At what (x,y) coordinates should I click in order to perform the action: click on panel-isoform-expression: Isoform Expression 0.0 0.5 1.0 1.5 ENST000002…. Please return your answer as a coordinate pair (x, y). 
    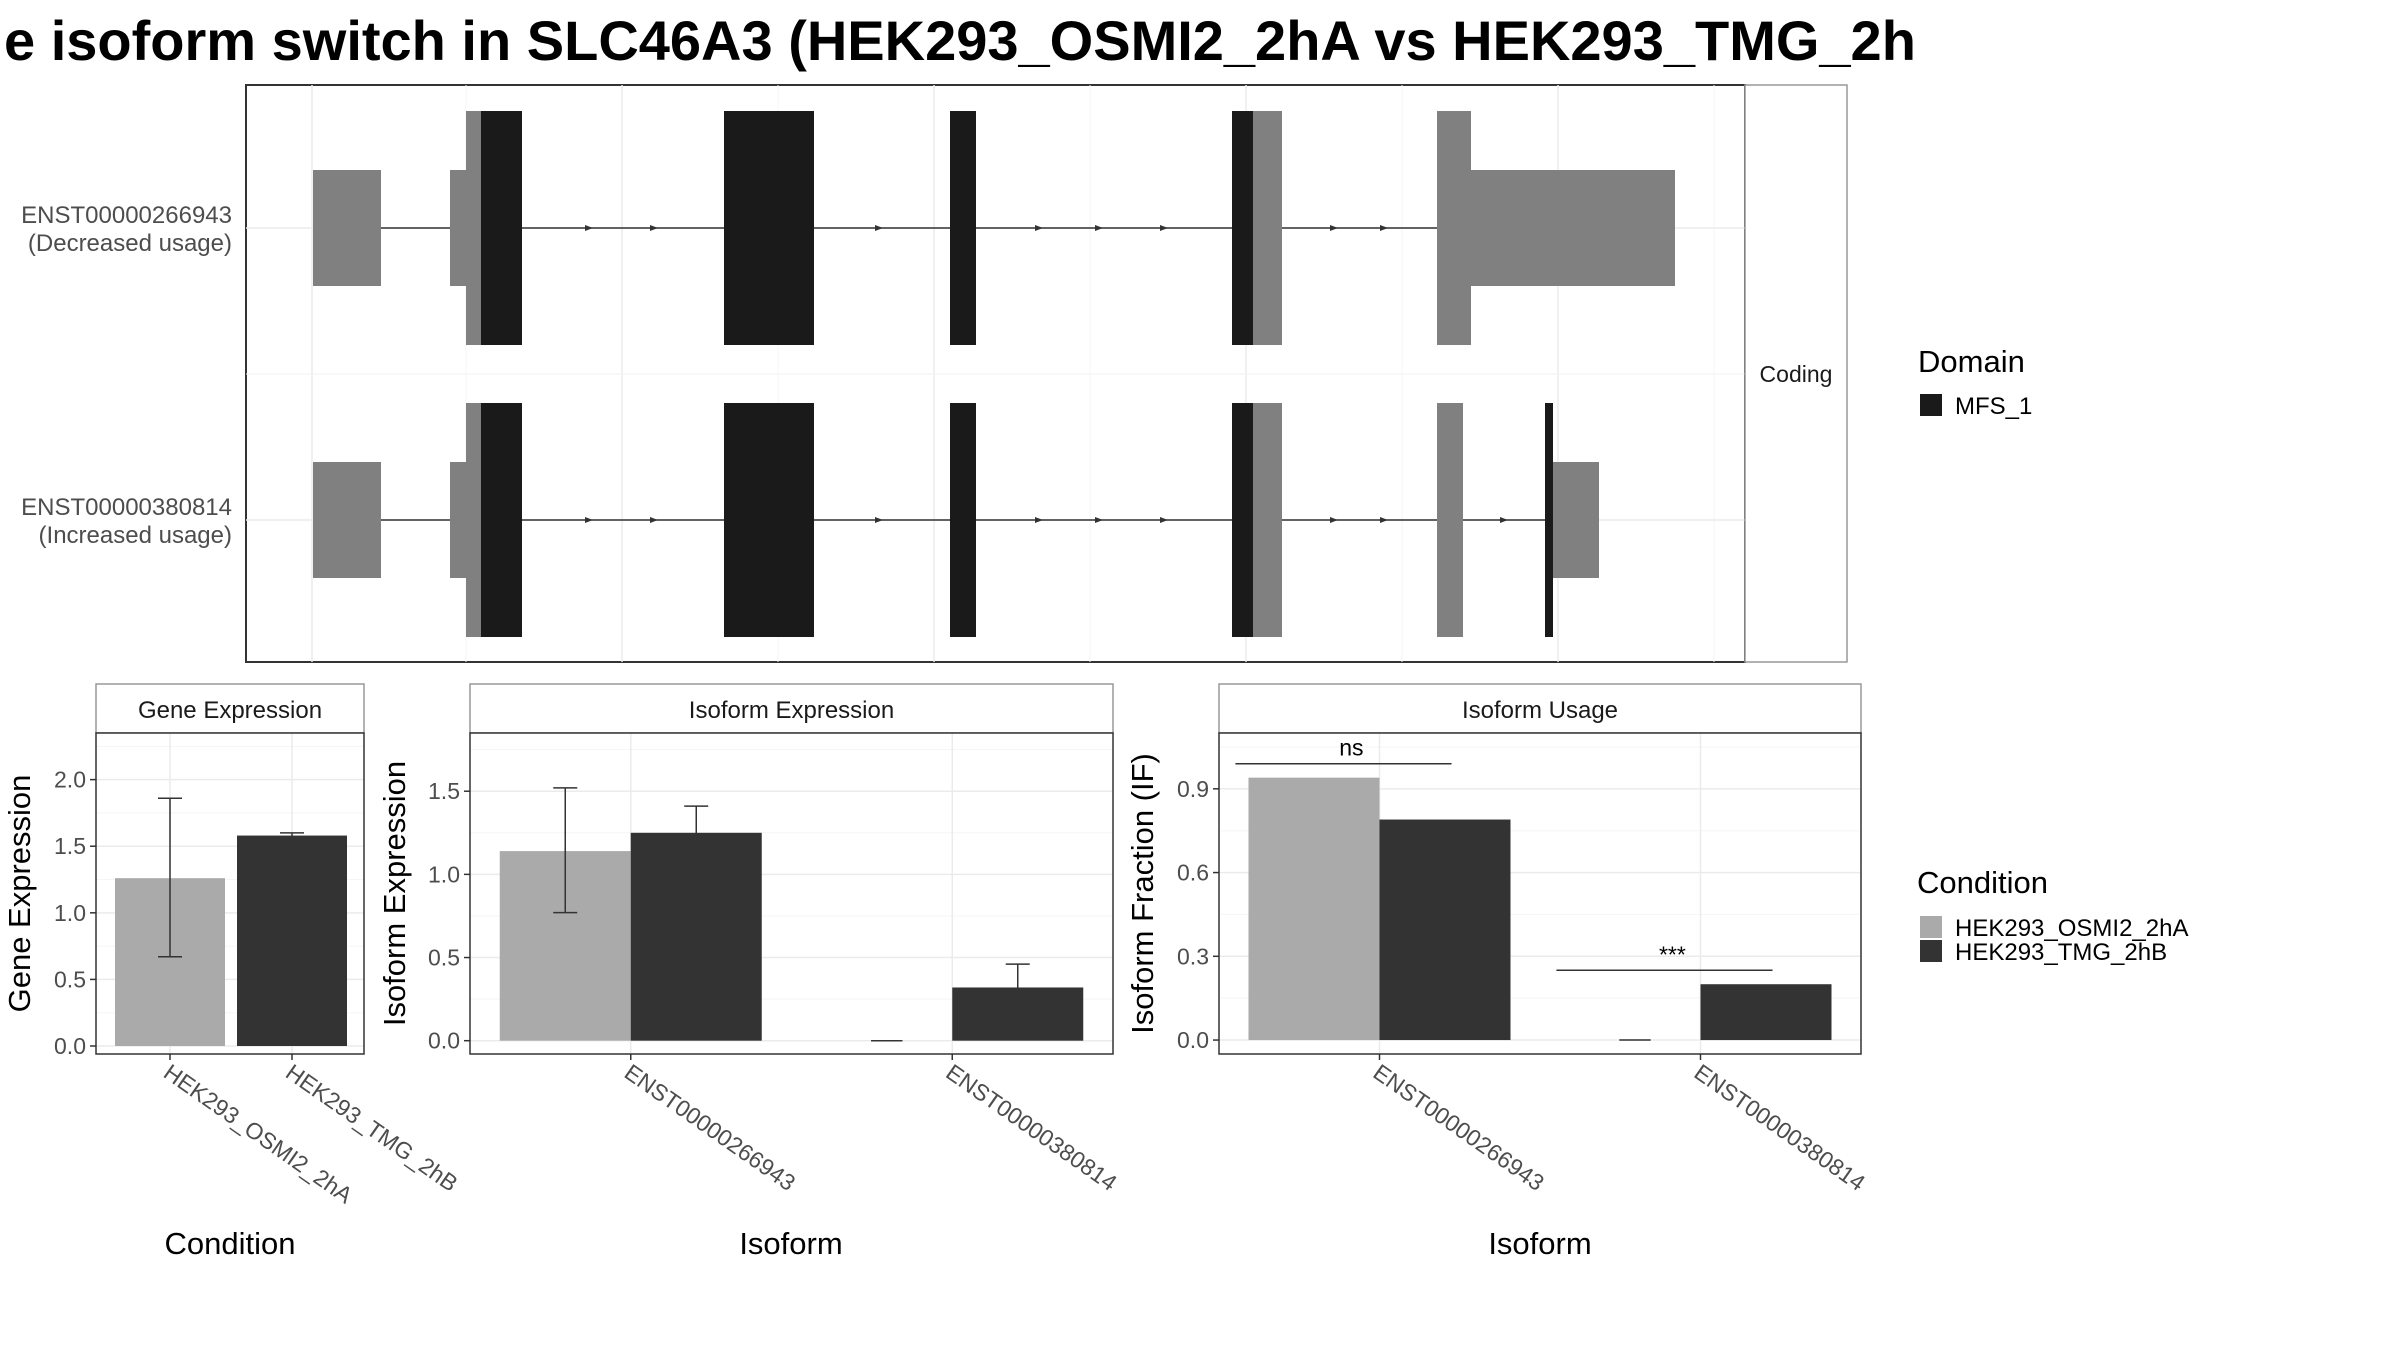
    Looking at the image, I should click on (749, 972).